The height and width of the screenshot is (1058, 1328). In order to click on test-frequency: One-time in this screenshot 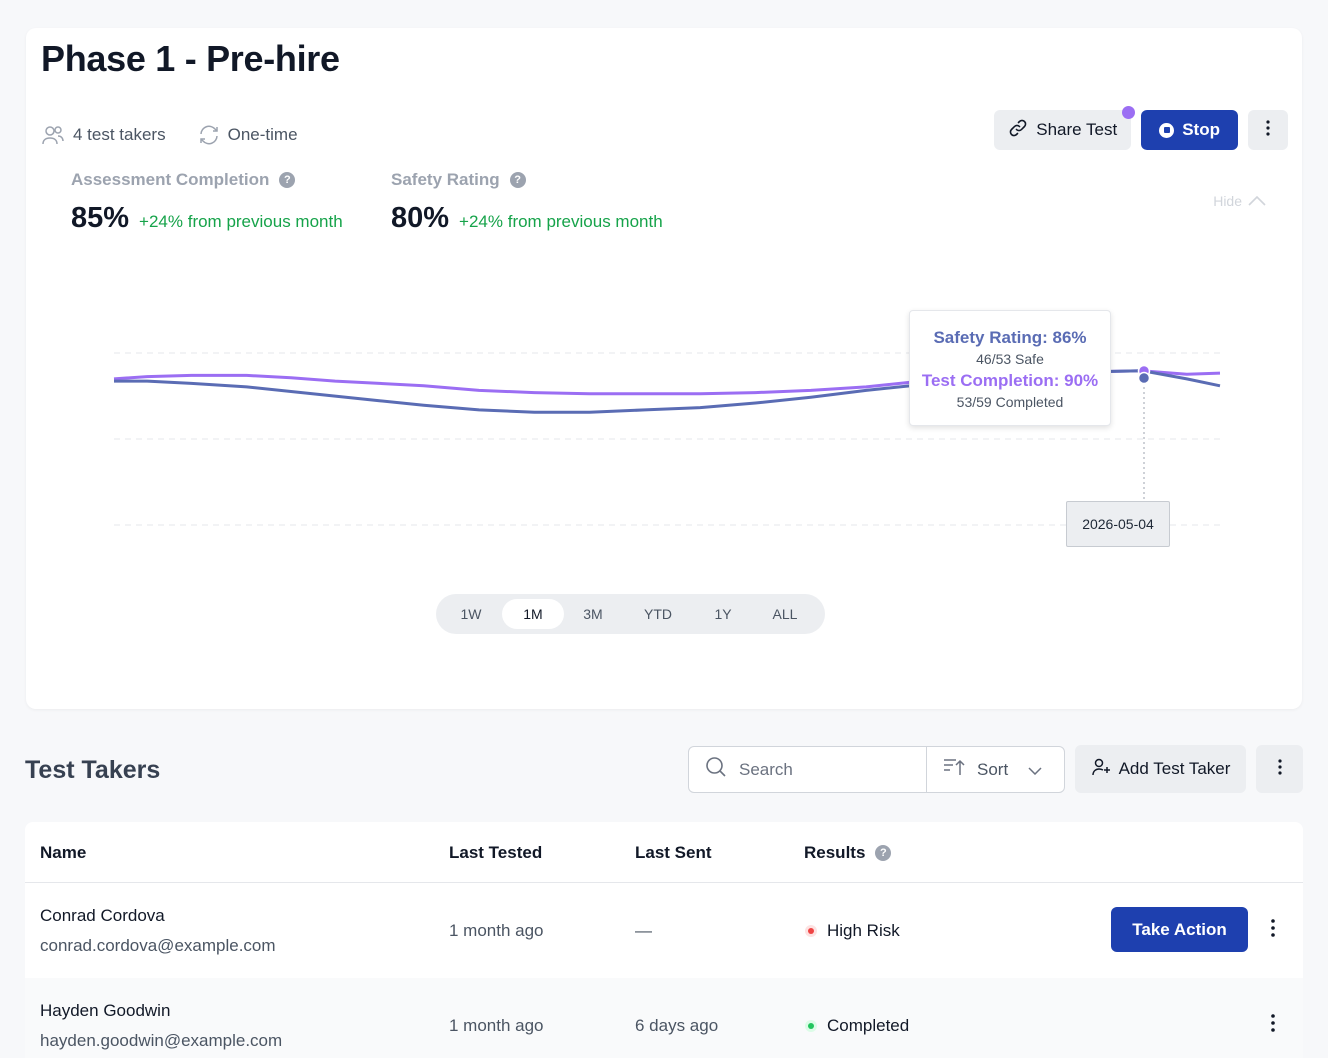, I will do `click(248, 135)`.